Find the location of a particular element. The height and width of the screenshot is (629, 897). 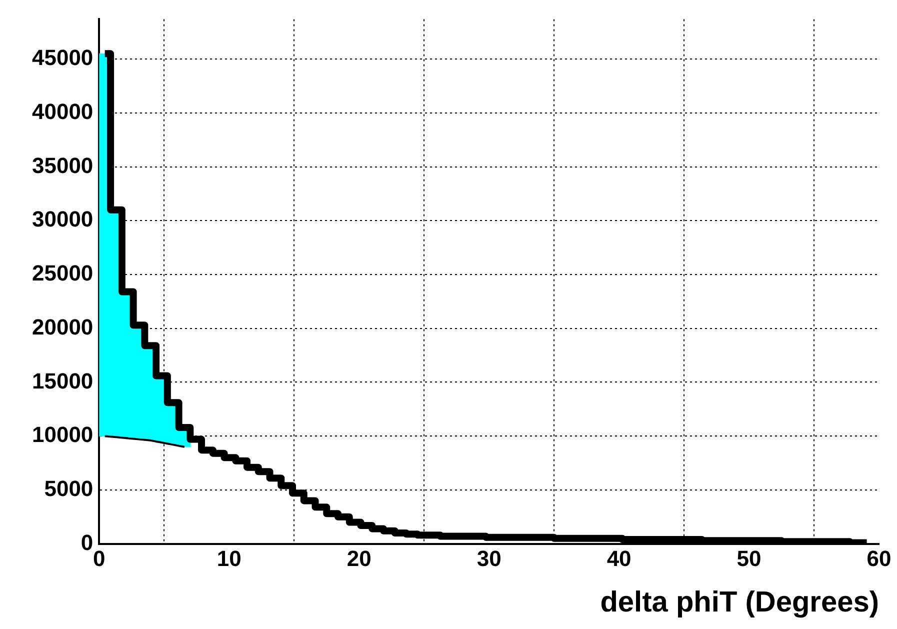

x-tick-label: 30 is located at coordinates (489, 559).